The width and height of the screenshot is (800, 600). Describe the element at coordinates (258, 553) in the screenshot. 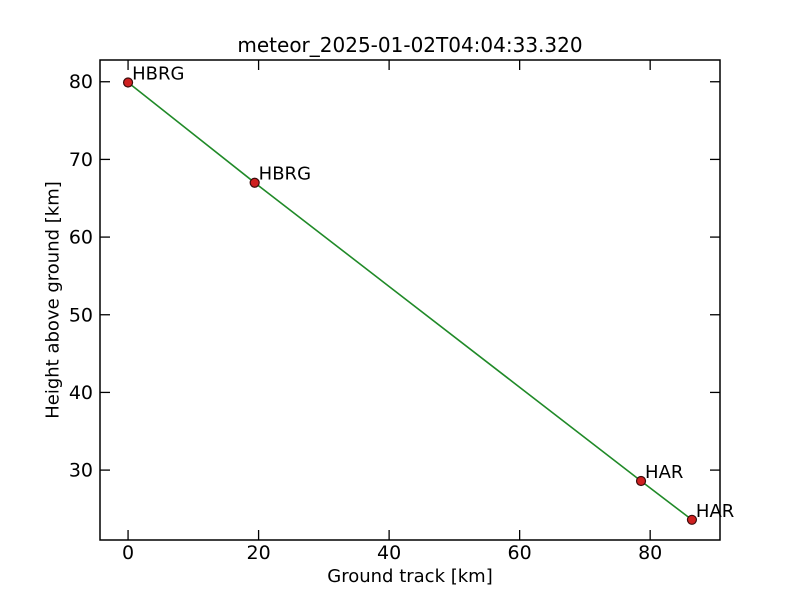

I see `x-tick-label: 20` at that location.